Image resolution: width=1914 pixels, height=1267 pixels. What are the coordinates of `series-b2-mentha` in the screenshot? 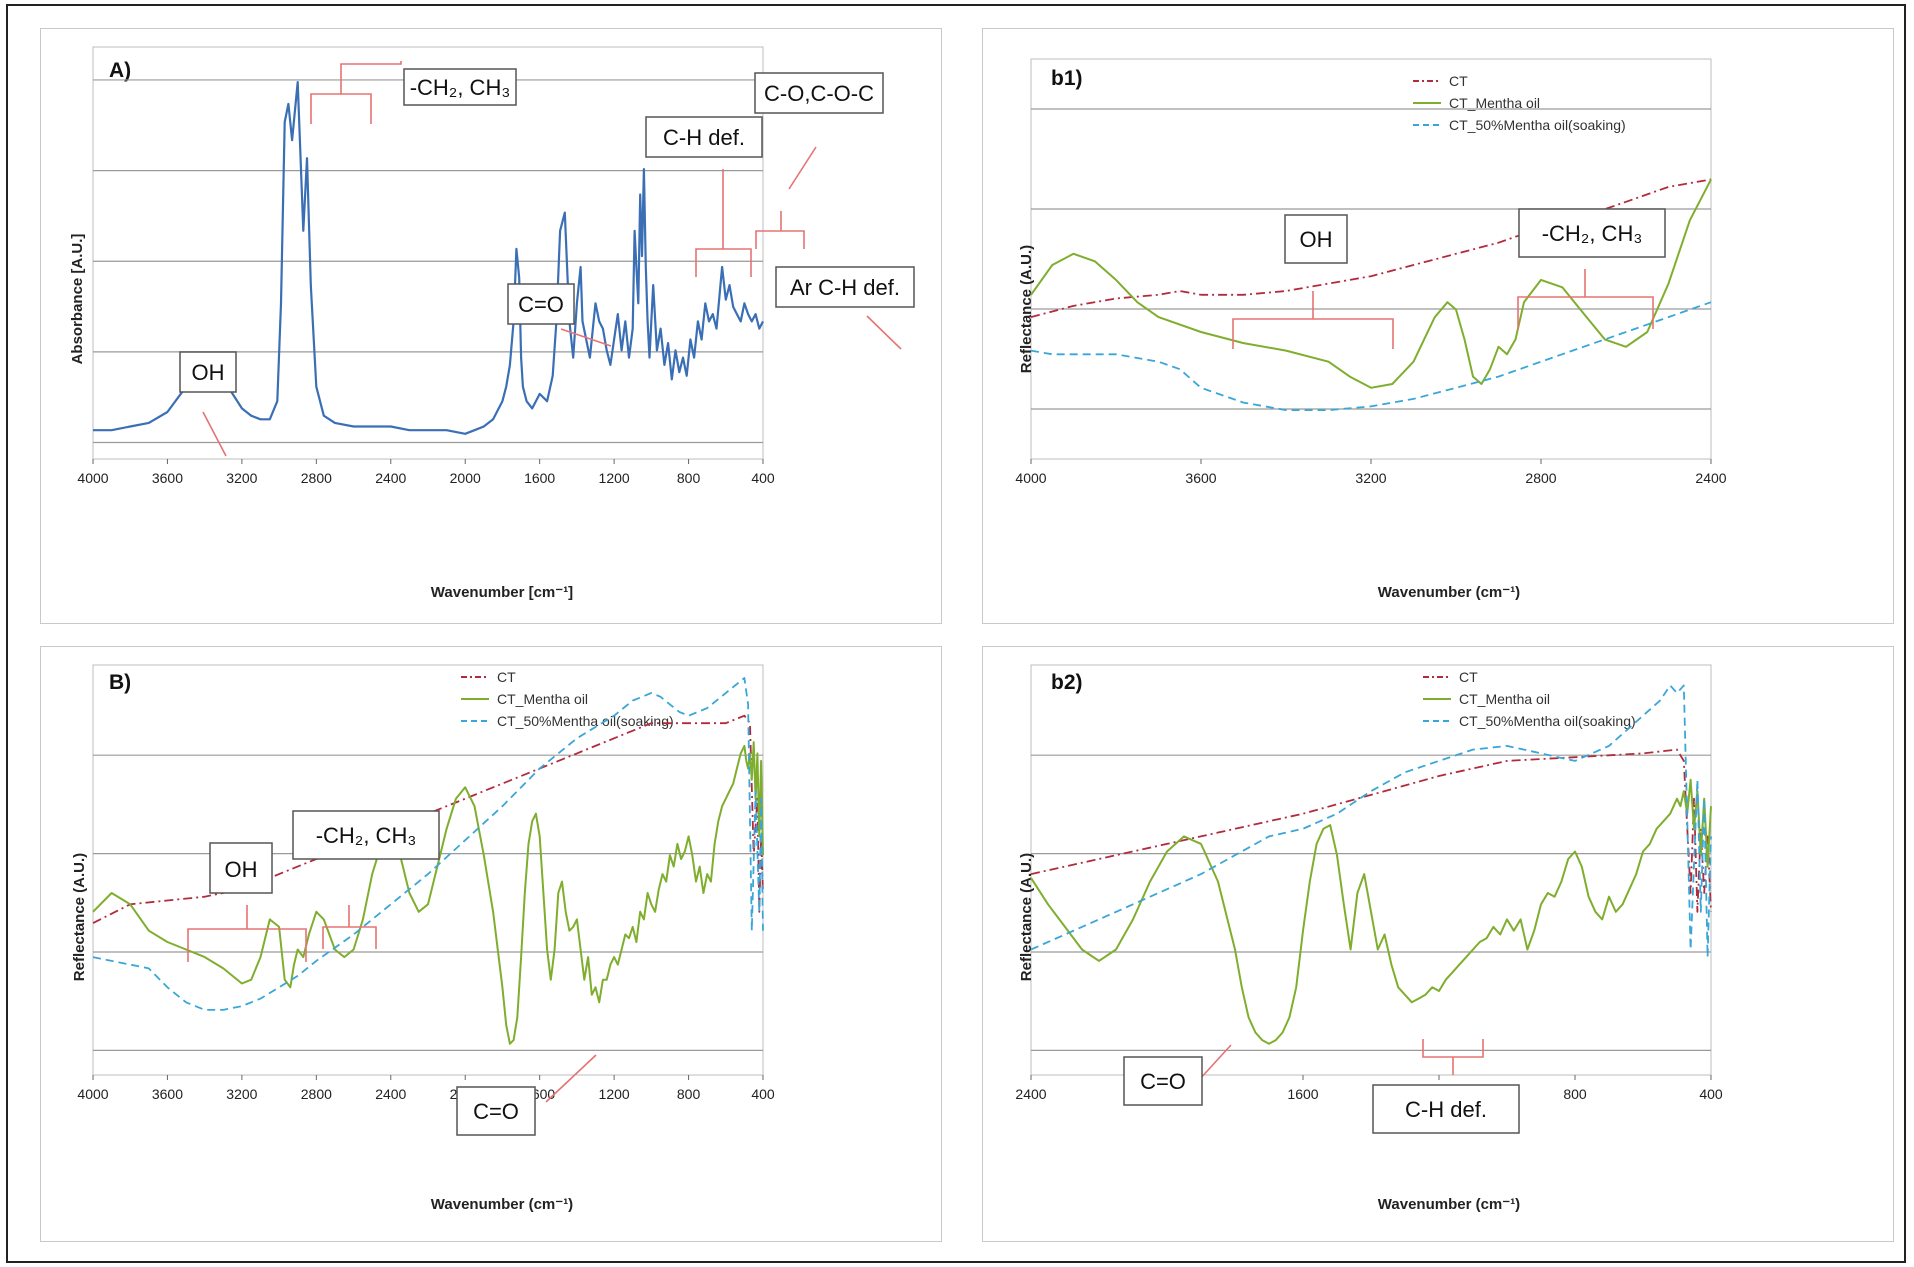 It's located at (1371, 911).